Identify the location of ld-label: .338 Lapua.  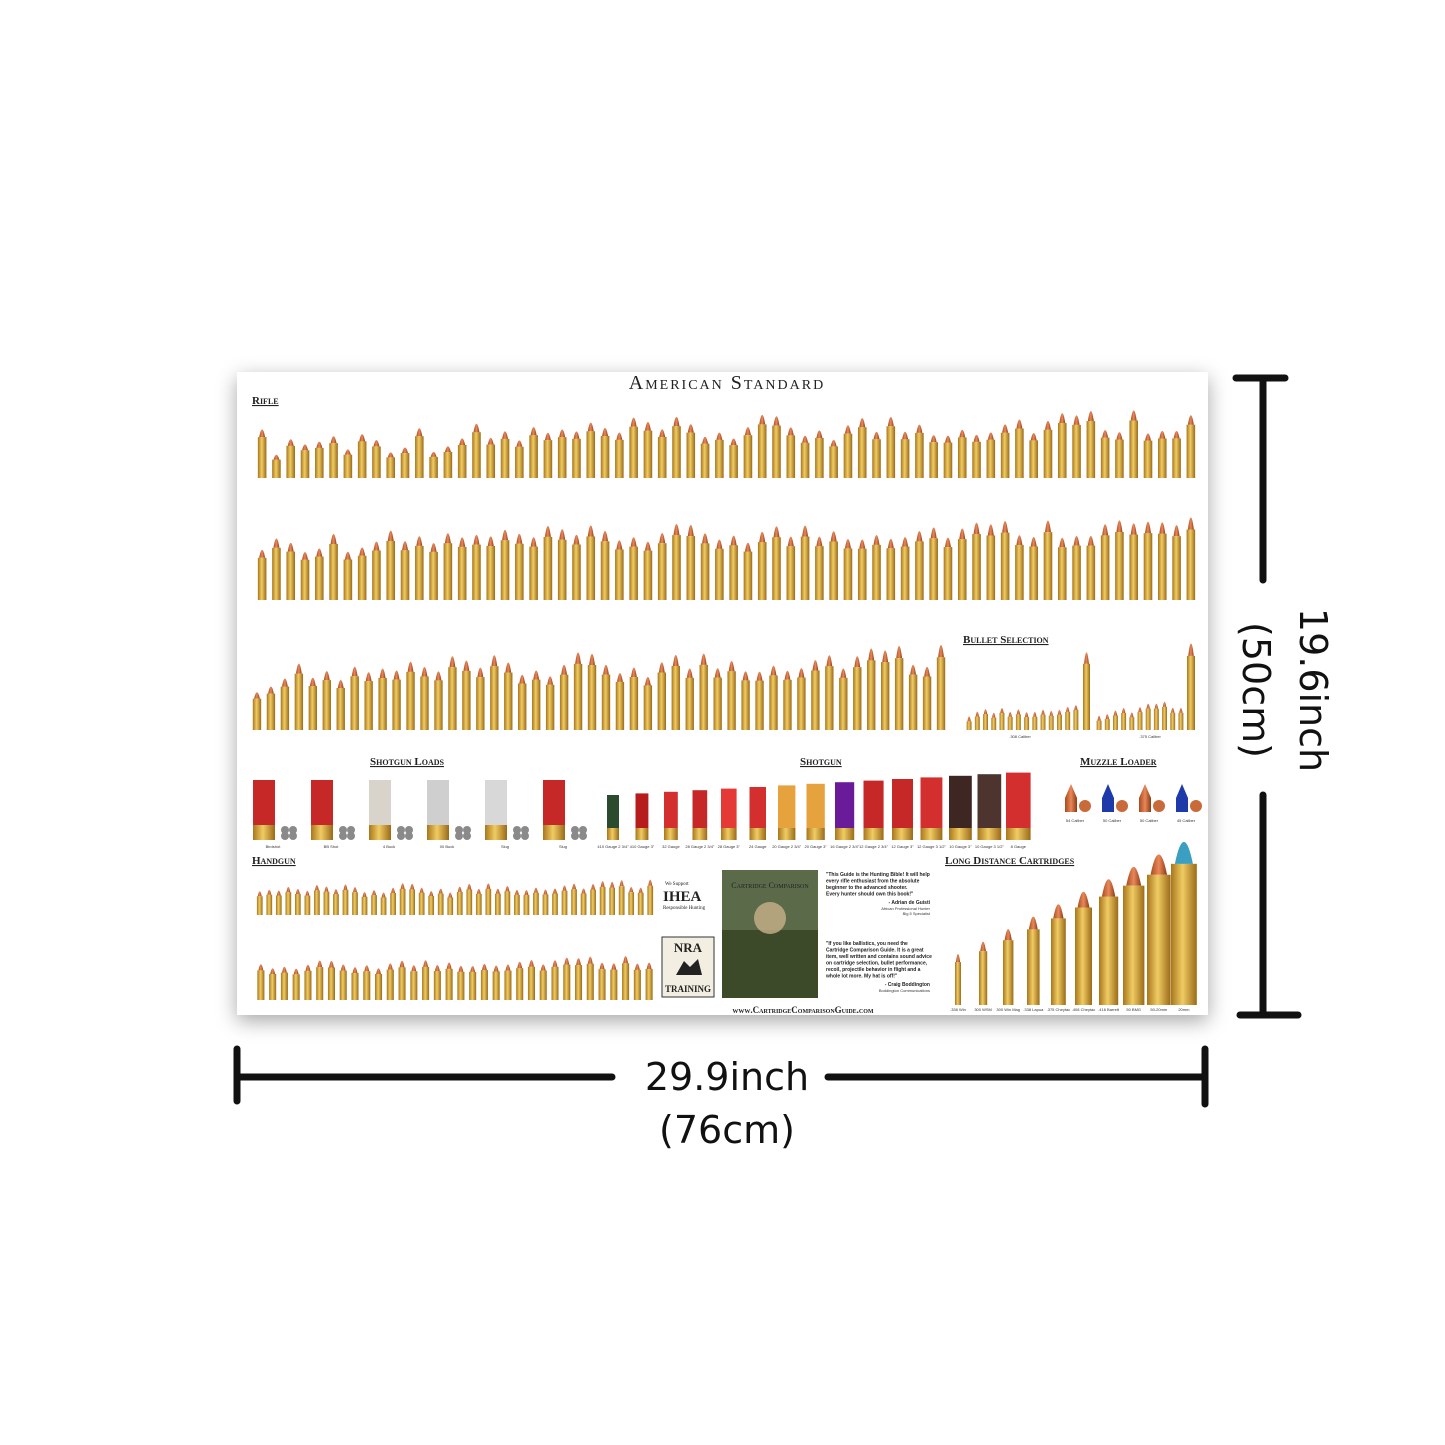
(1033, 1009).